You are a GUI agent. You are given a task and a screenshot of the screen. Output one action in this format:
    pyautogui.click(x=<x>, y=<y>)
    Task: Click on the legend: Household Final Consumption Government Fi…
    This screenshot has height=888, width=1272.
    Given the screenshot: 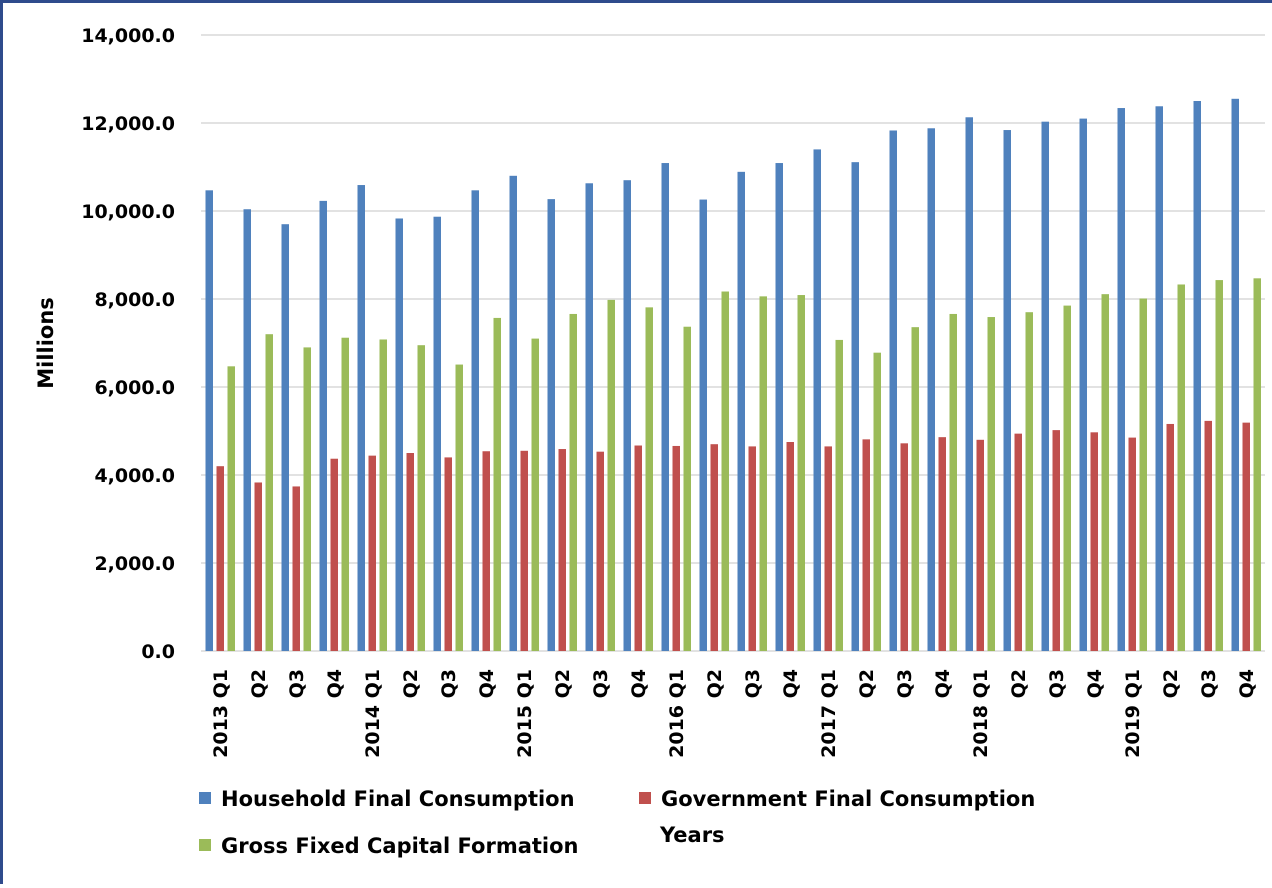 What is the action you would take?
    pyautogui.click(x=617, y=822)
    